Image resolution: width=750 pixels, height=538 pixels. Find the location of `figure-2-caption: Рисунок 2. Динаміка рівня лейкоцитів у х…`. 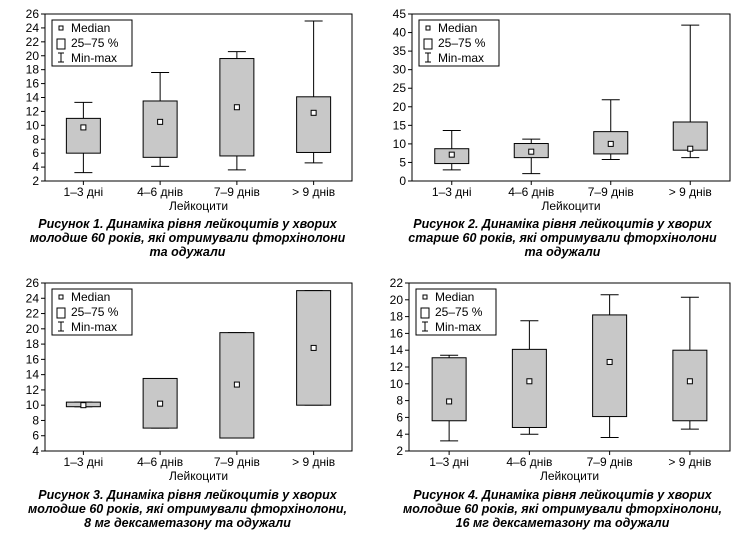

figure-2-caption: Рисунок 2. Динаміка рівня лейкоцитів у х… is located at coordinates (562, 238).